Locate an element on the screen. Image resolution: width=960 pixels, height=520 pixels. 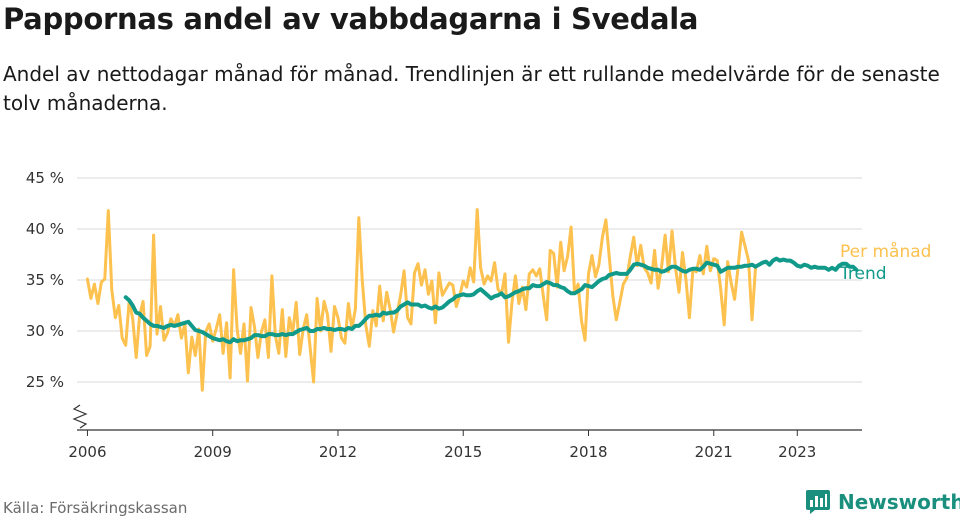
newsworthy-logo: Newsworthy is located at coordinates (883, 502).